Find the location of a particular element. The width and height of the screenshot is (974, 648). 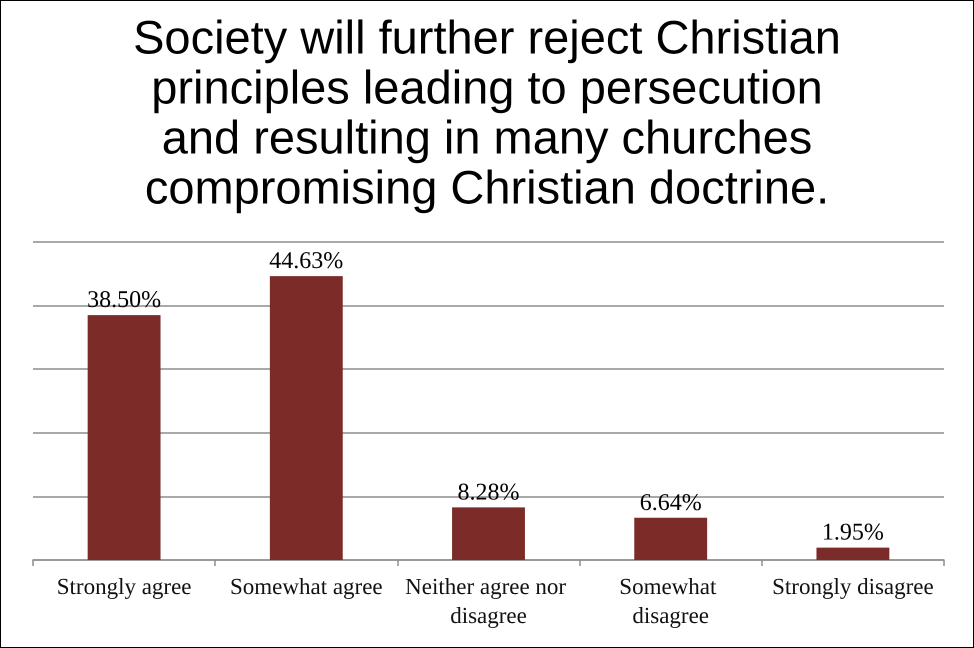

x-tick-label: Strongly disagree is located at coordinates (853, 586).